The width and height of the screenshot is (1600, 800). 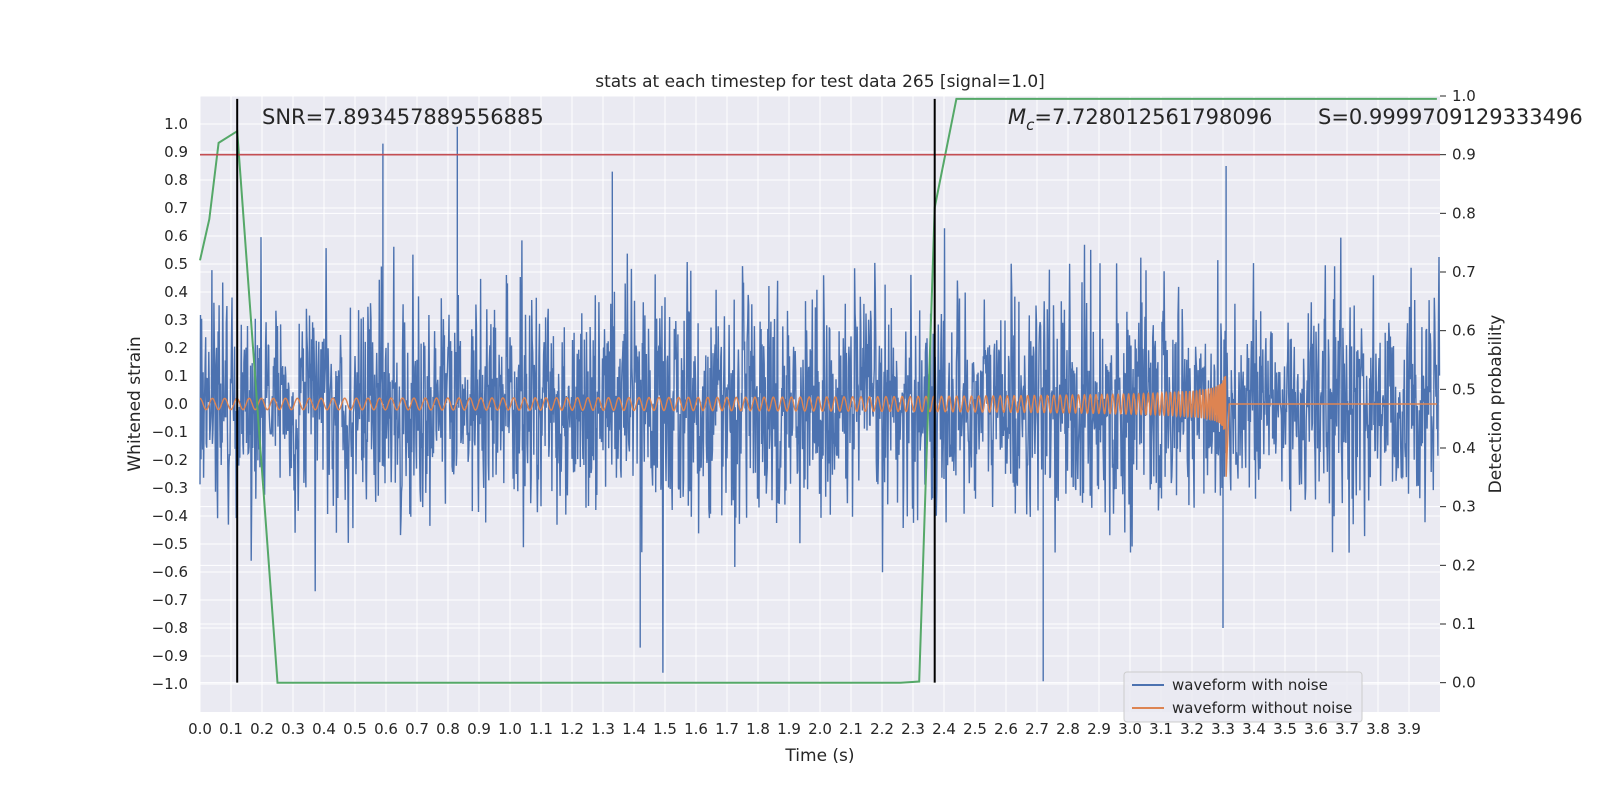 I want to click on y-tick-label: −0.4, so click(x=170, y=516).